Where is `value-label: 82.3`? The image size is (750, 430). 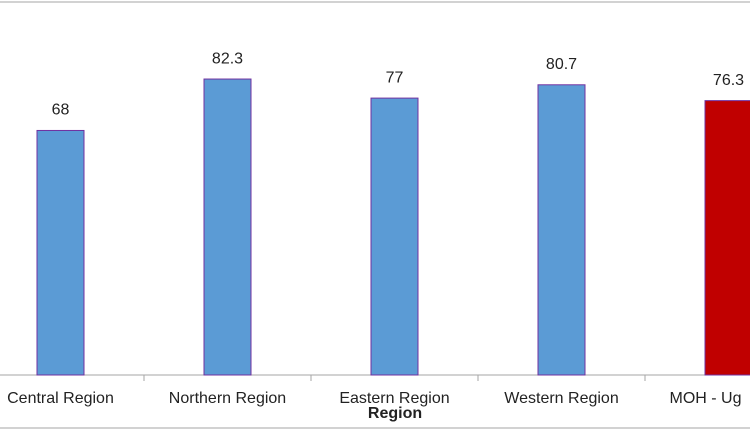 value-label: 82.3 is located at coordinates (227, 58).